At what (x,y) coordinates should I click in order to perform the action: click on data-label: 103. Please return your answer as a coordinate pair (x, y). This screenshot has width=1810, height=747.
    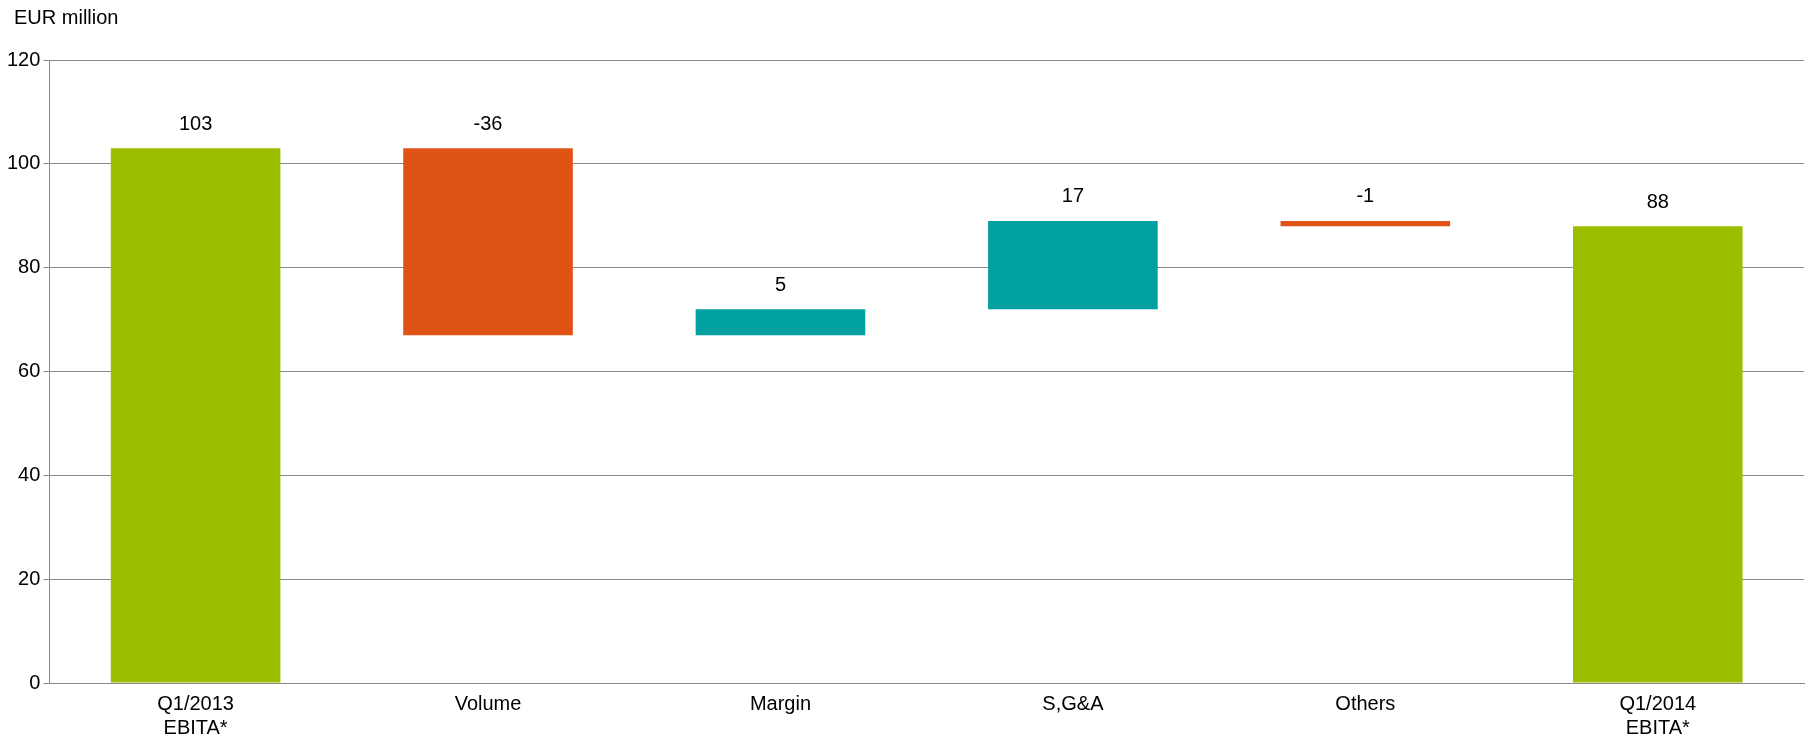
    Looking at the image, I should click on (195, 122).